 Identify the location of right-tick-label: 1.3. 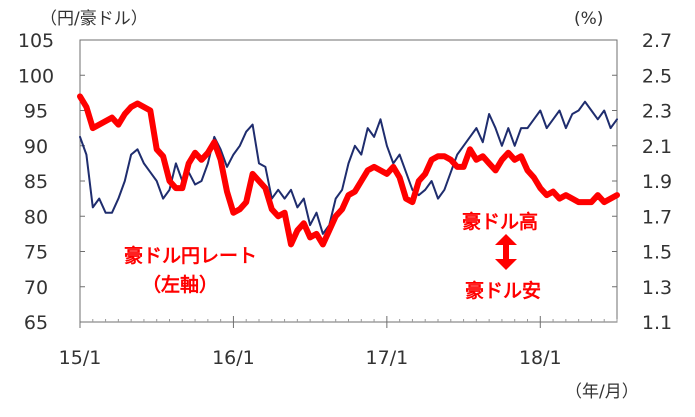
(657, 288).